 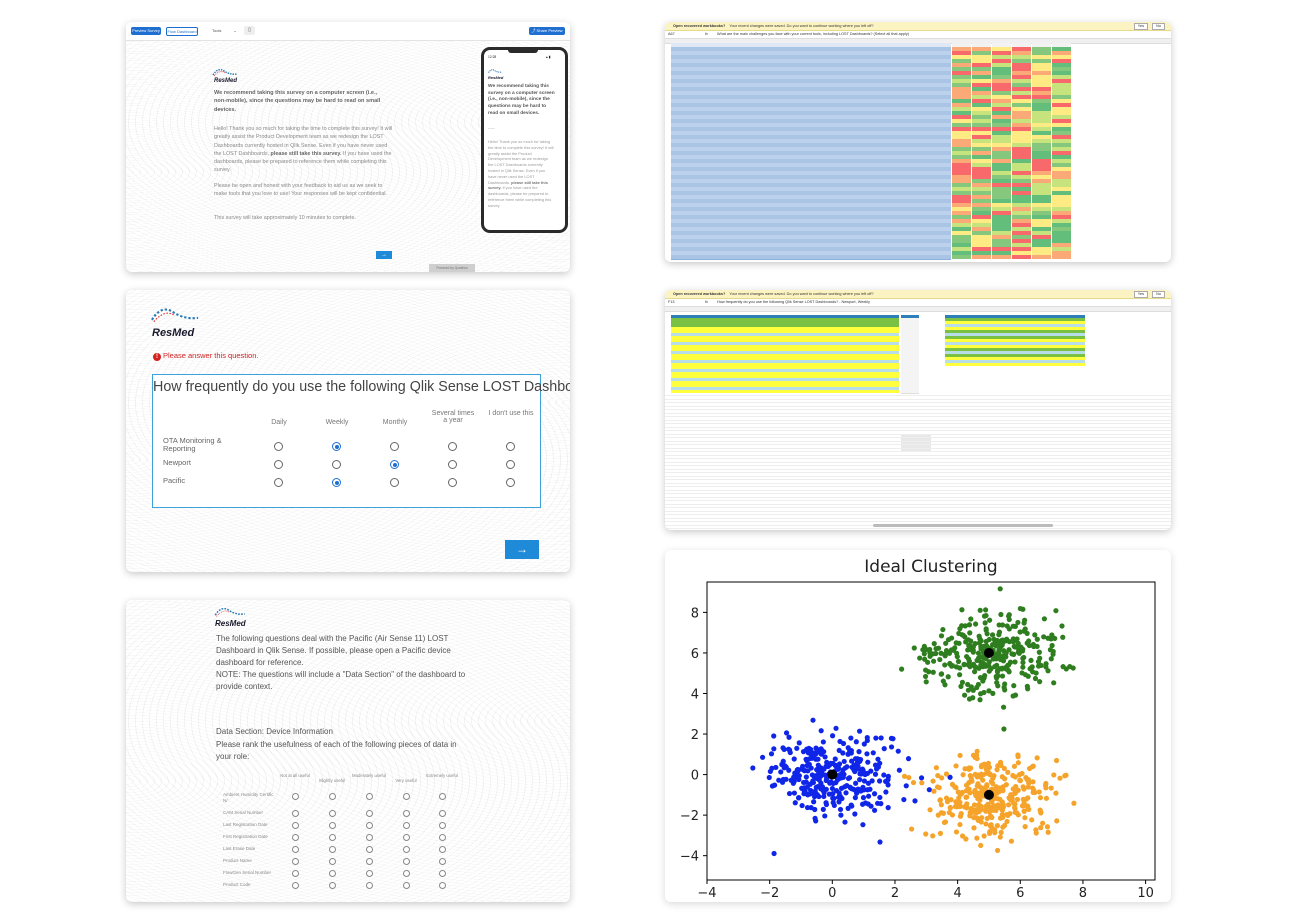 I want to click on shaded-cell-block, so click(x=916, y=443).